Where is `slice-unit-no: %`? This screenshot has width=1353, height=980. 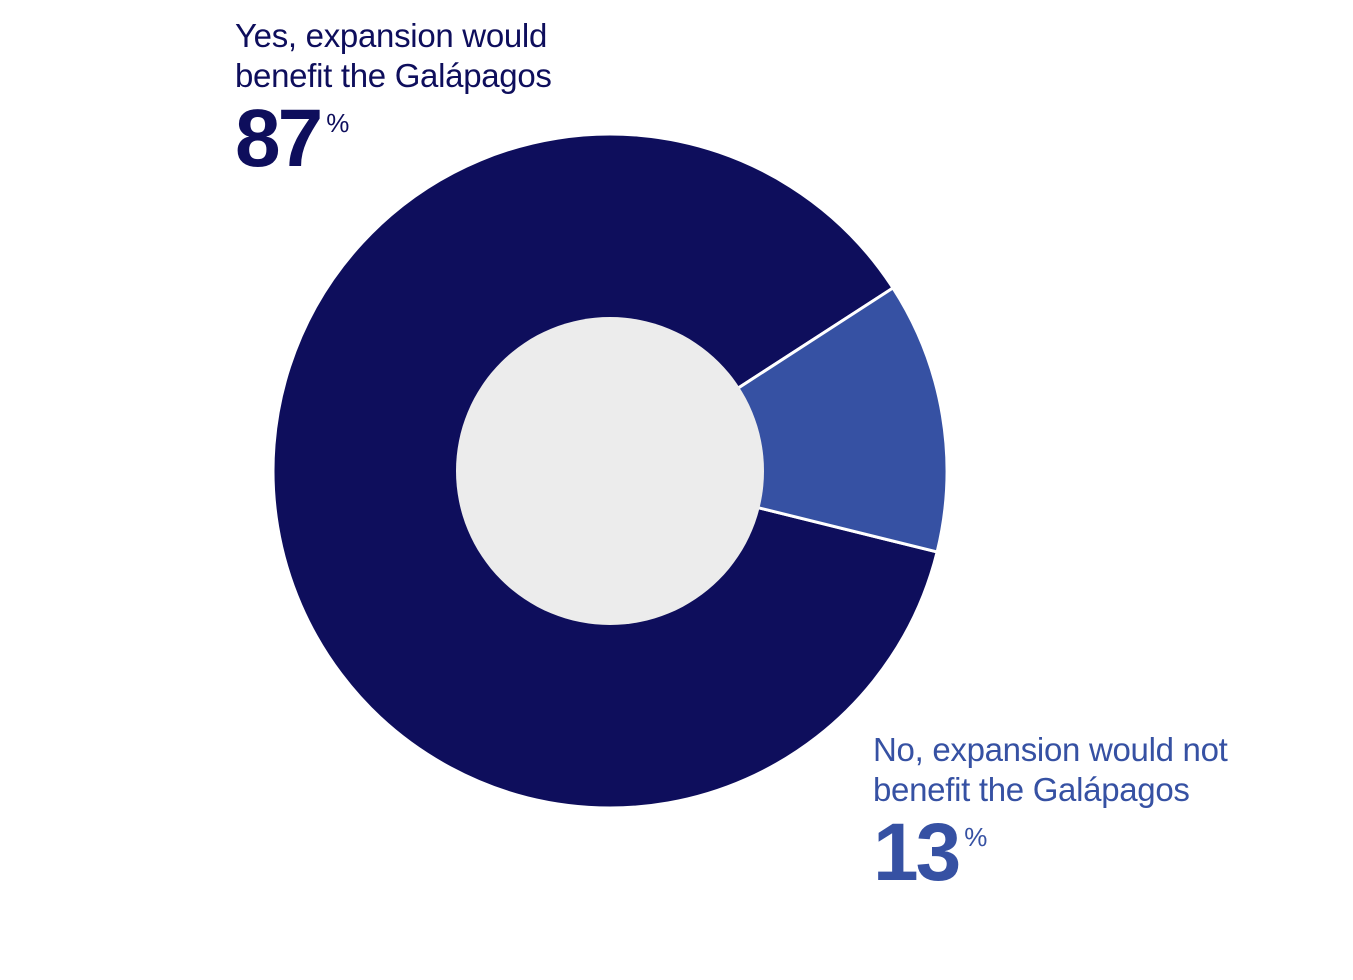
slice-unit-no: % is located at coordinates (976, 837).